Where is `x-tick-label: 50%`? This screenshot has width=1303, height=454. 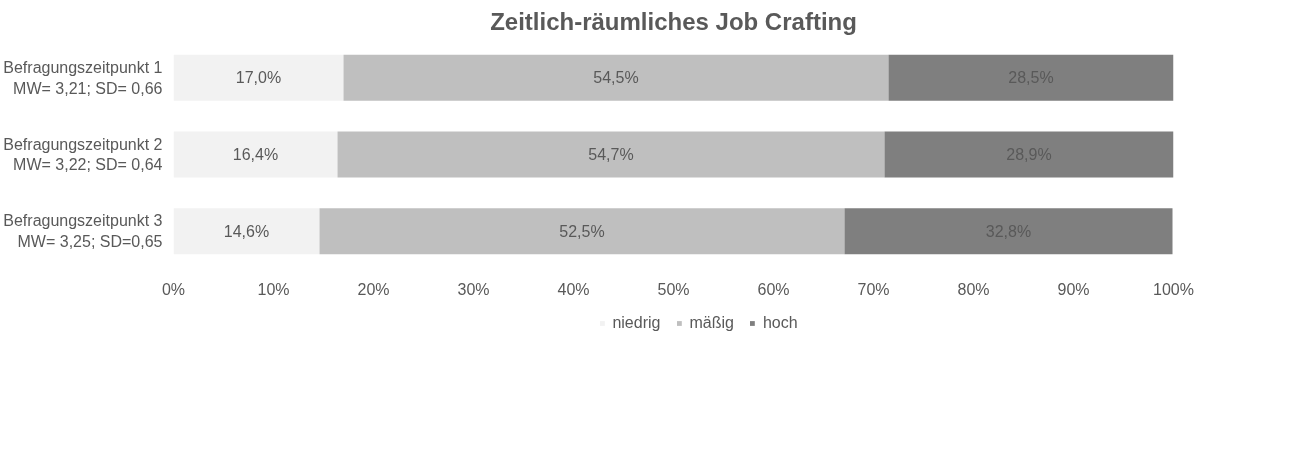 x-tick-label: 50% is located at coordinates (673, 289).